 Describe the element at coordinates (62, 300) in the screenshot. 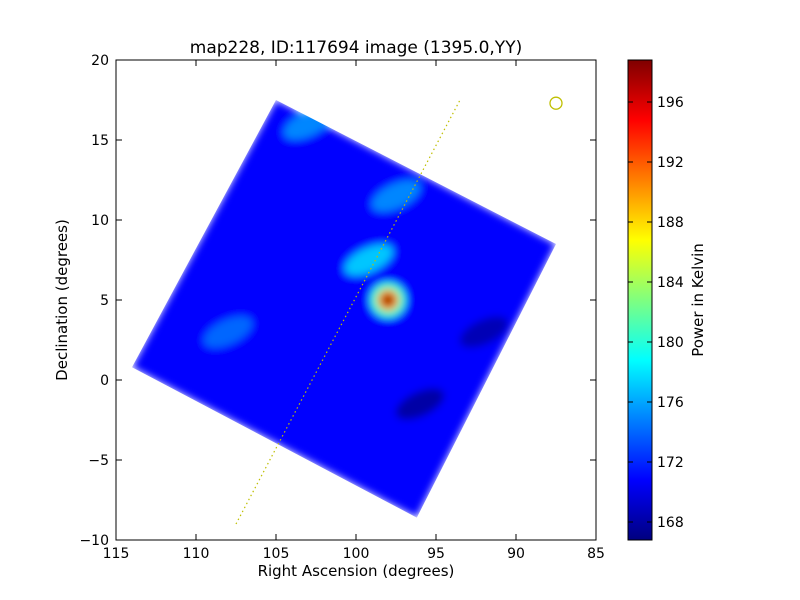

I see `y-axis-label: Declination (degrees)` at that location.